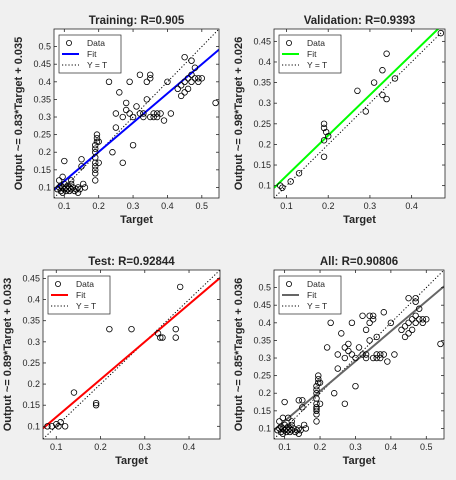  I want to click on x-tick-label: 0.4, so click(391, 447).